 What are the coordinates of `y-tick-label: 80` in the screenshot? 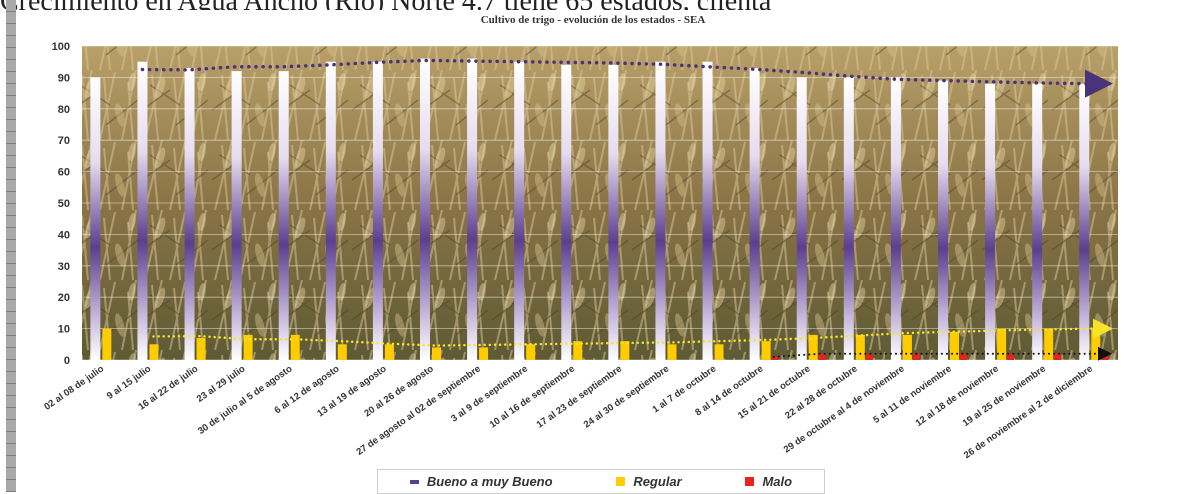 It's located at (64, 110).